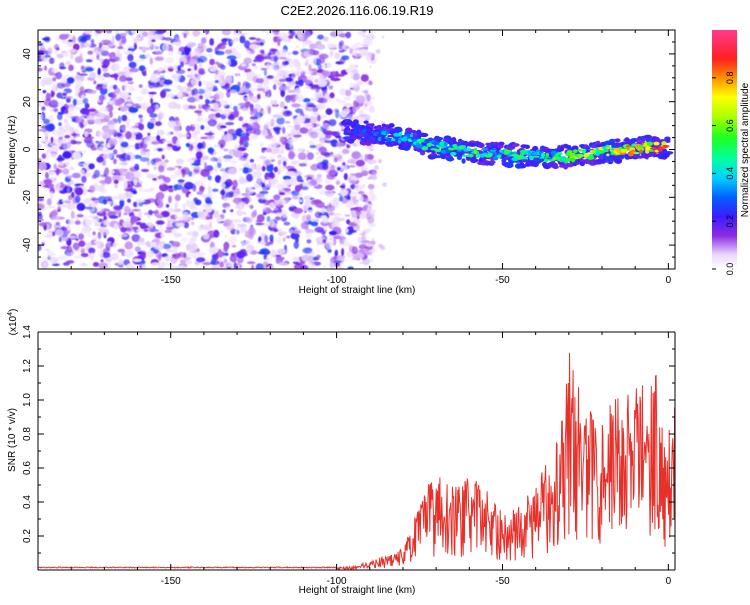 The height and width of the screenshot is (605, 750). What do you see at coordinates (13, 322) in the screenshot?
I see `snr-y-scale-label: (x104)` at bounding box center [13, 322].